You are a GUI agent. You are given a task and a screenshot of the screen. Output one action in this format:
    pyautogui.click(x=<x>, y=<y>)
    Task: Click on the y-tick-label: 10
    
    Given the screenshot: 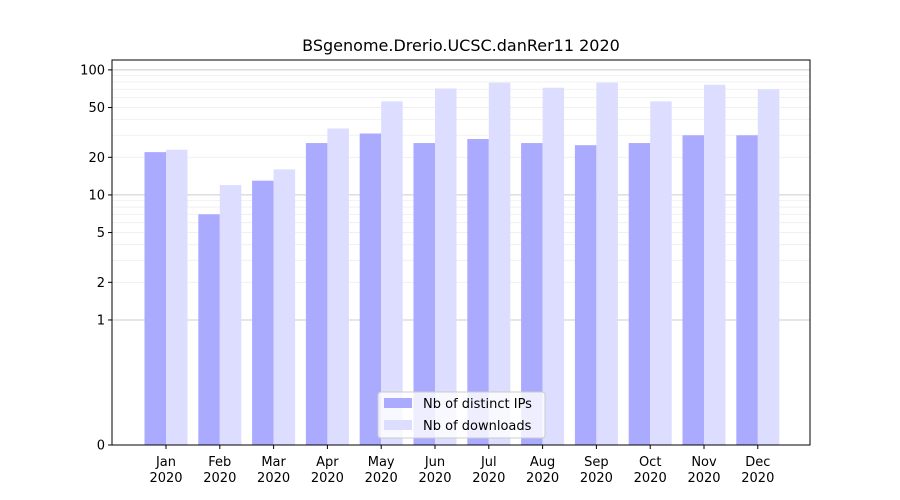 What is the action you would take?
    pyautogui.click(x=96, y=195)
    